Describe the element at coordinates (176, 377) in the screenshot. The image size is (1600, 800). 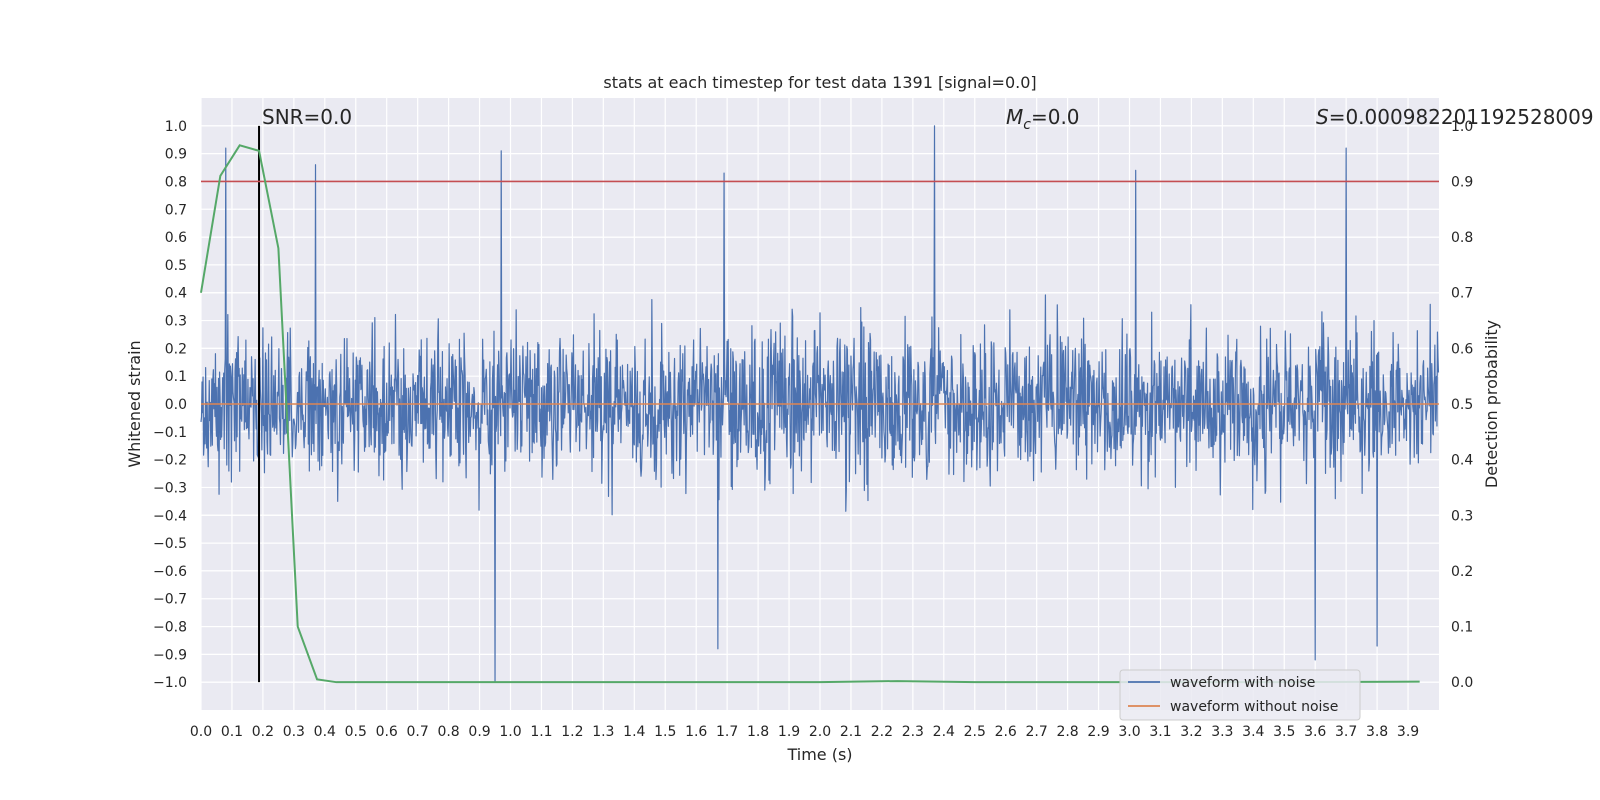
I see `y-tick-label: 0.1` at that location.